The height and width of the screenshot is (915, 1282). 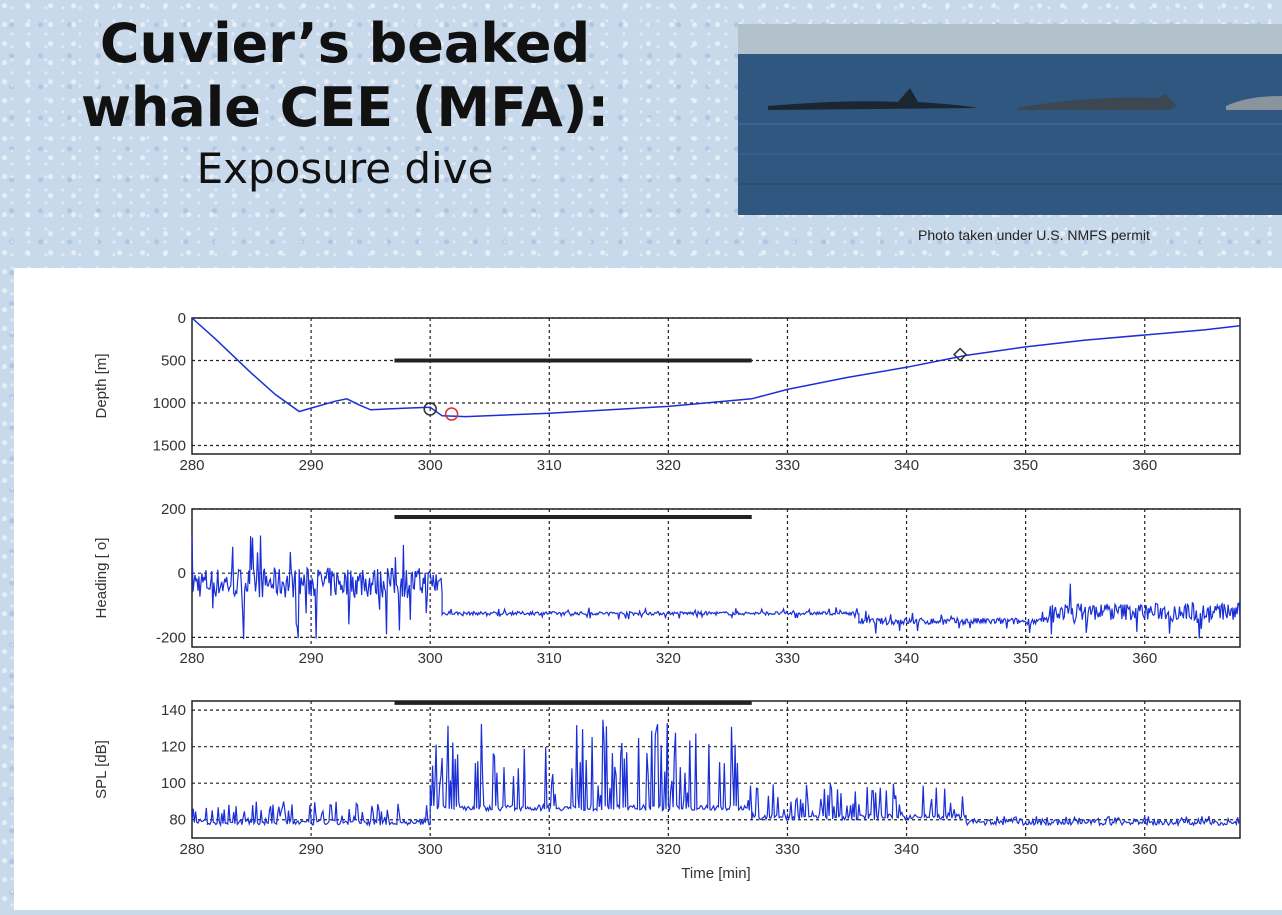 I want to click on y-tick-label: 120, so click(x=173, y=747).